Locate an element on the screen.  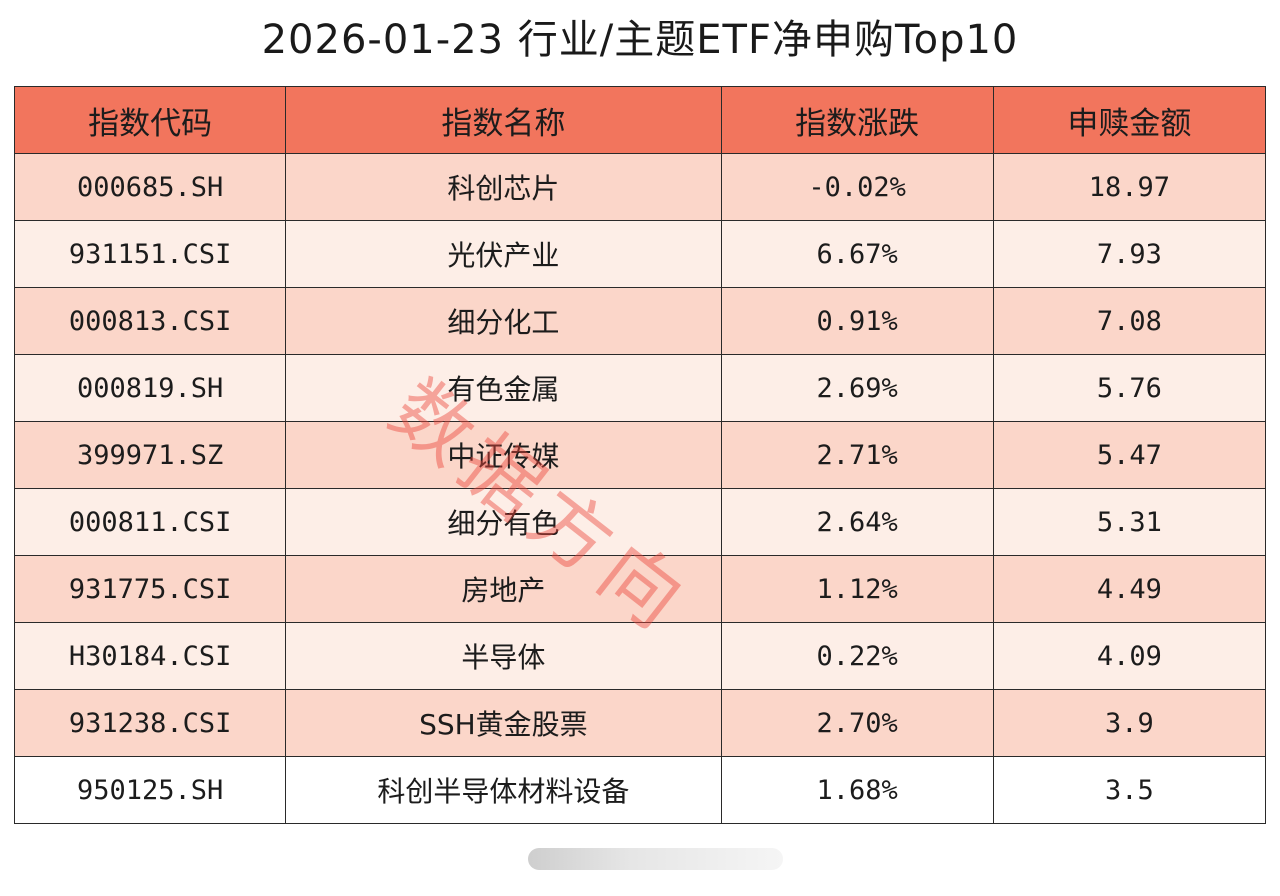
cell-change: 2.69% is located at coordinates (857, 388).